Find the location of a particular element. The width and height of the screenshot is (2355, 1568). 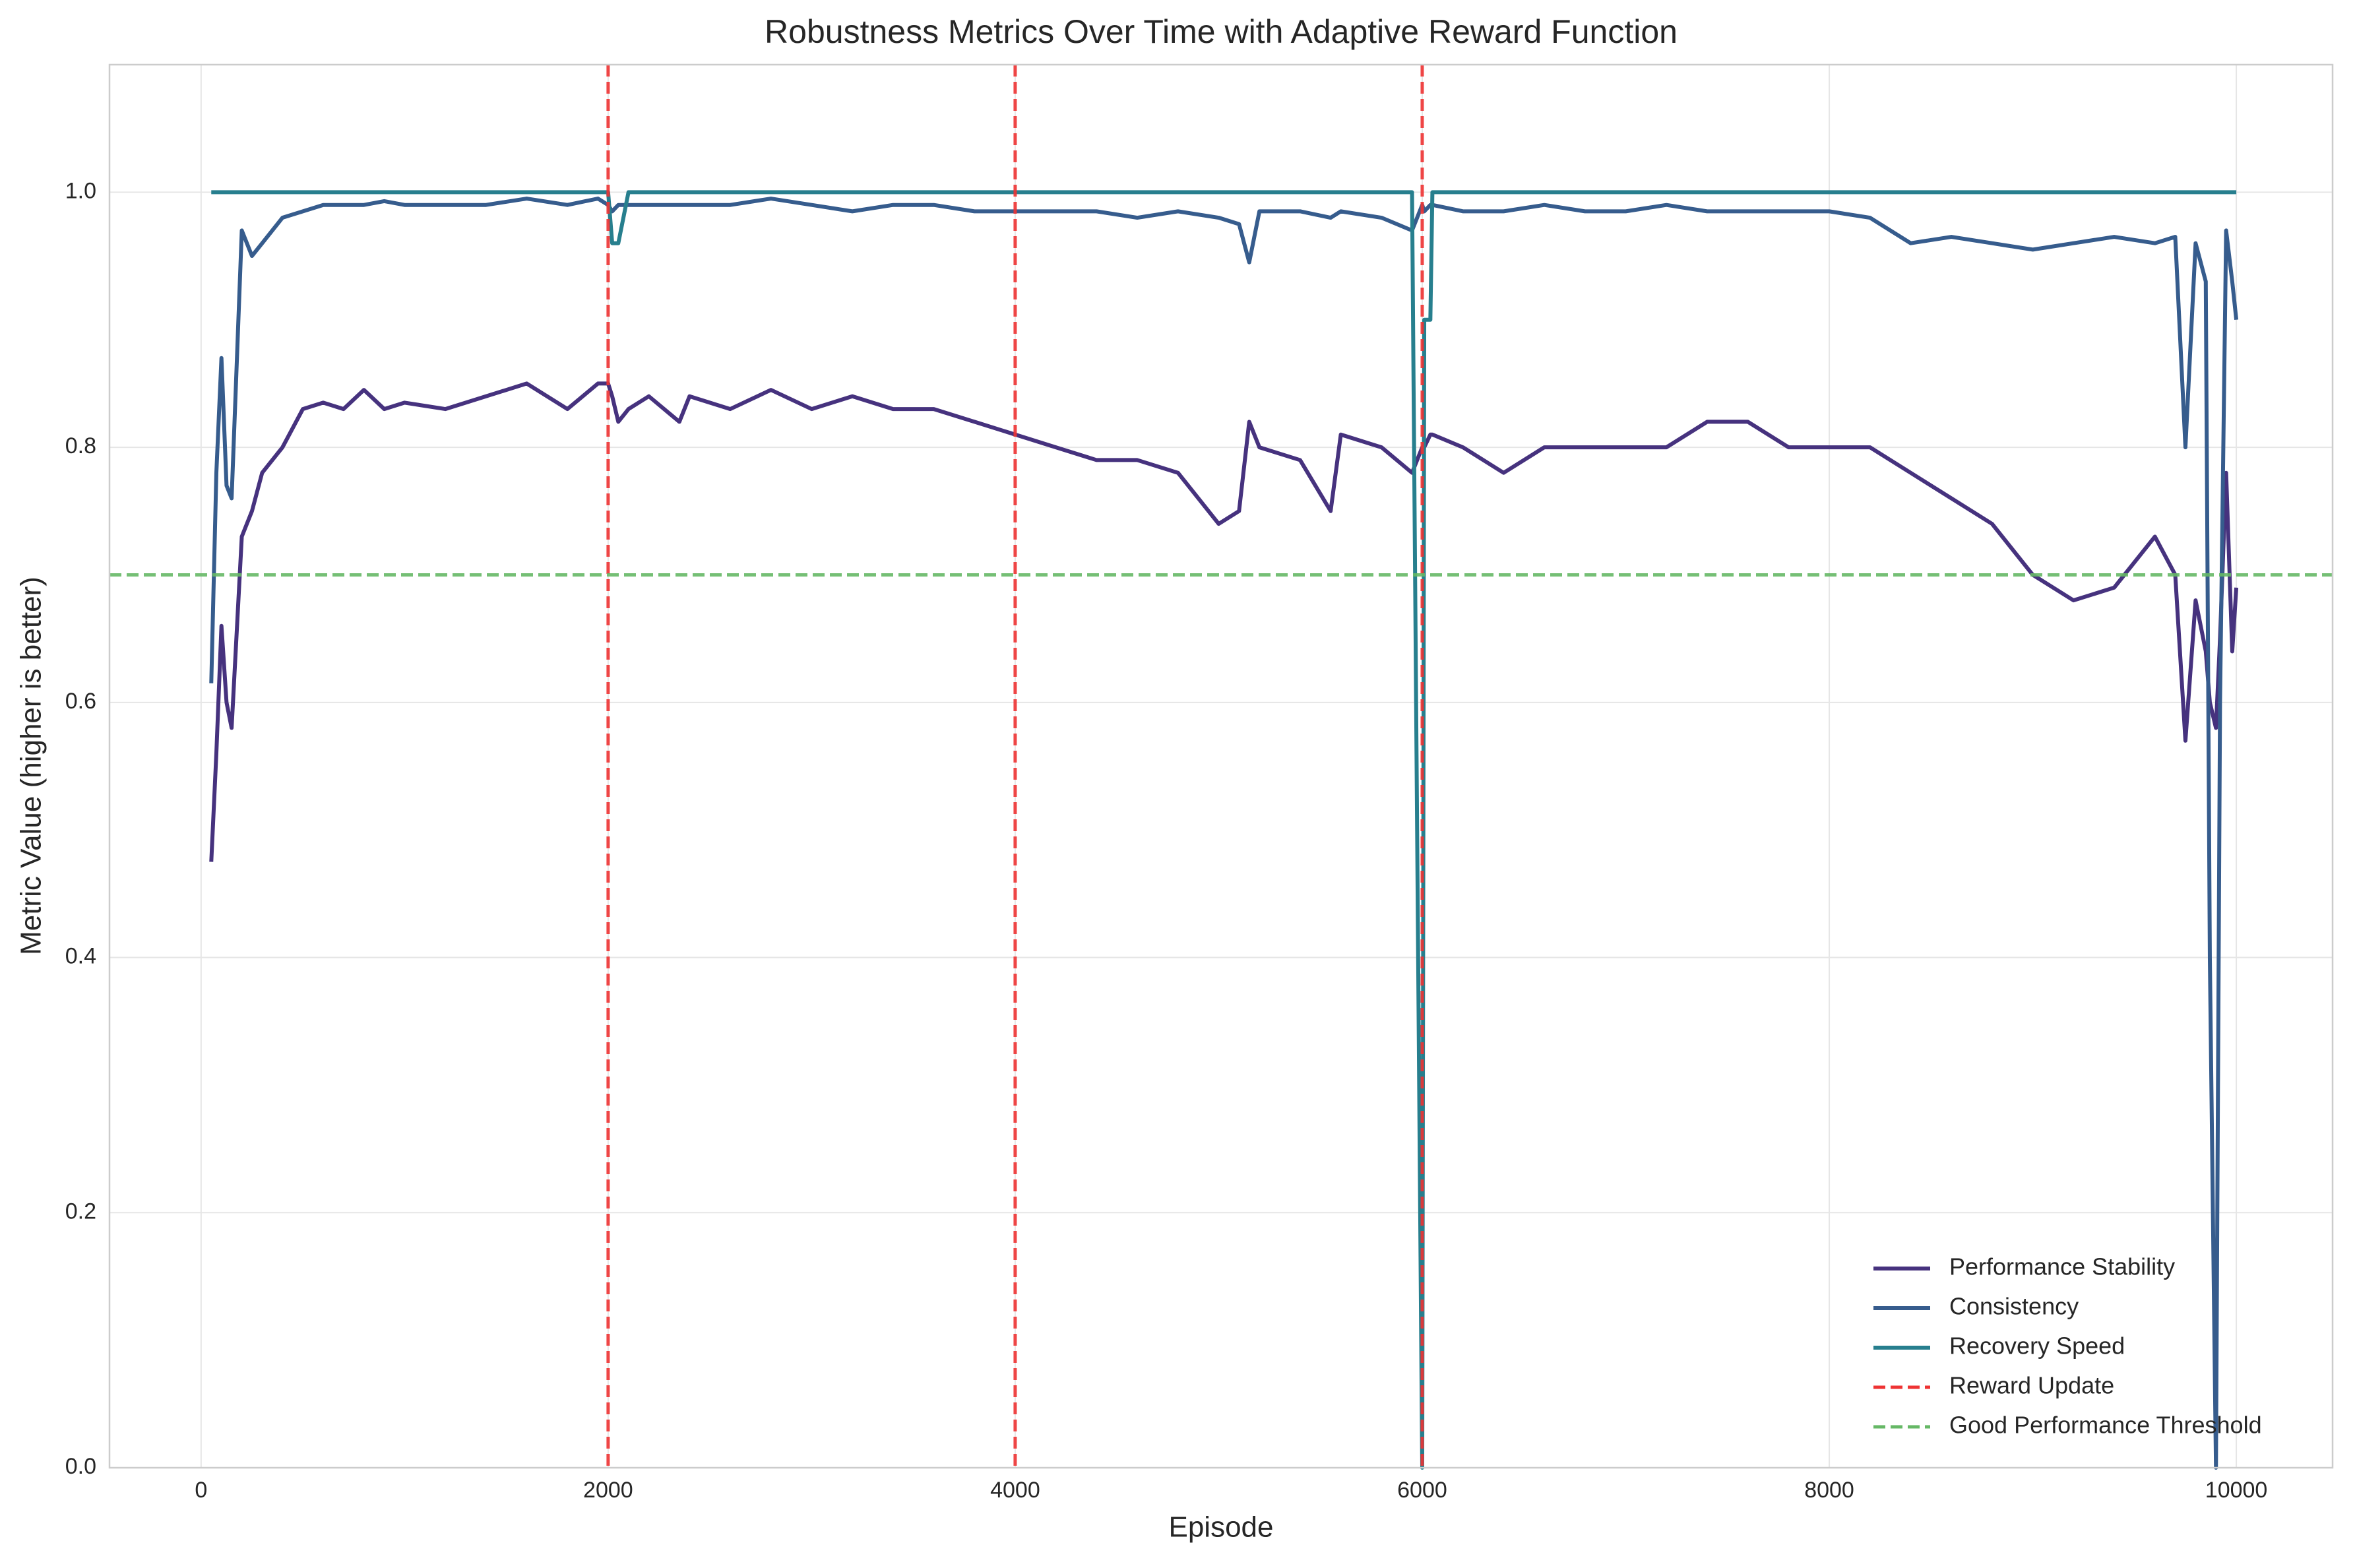

x-tick-label: 6000 is located at coordinates (1422, 1490).